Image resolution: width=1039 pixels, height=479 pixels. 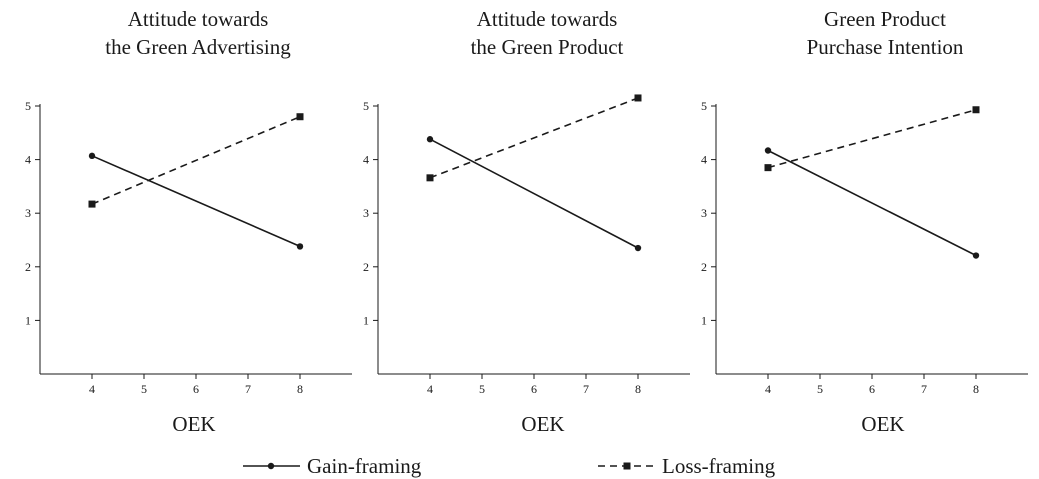 I want to click on legend-marker-loss-framing, so click(x=627, y=466).